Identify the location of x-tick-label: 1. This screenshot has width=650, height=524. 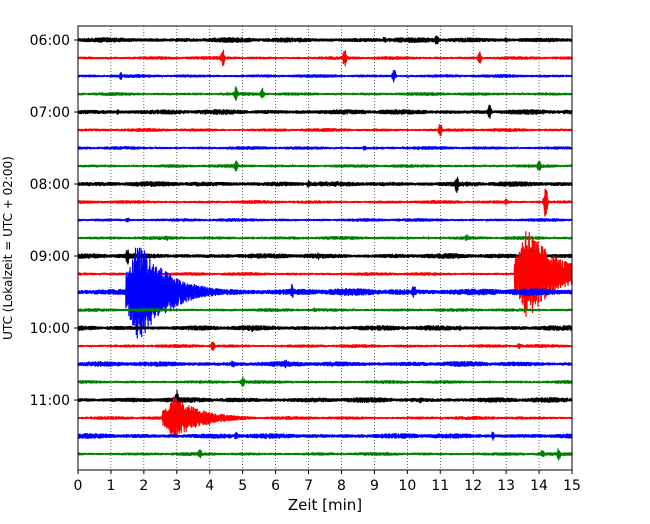
(110, 486).